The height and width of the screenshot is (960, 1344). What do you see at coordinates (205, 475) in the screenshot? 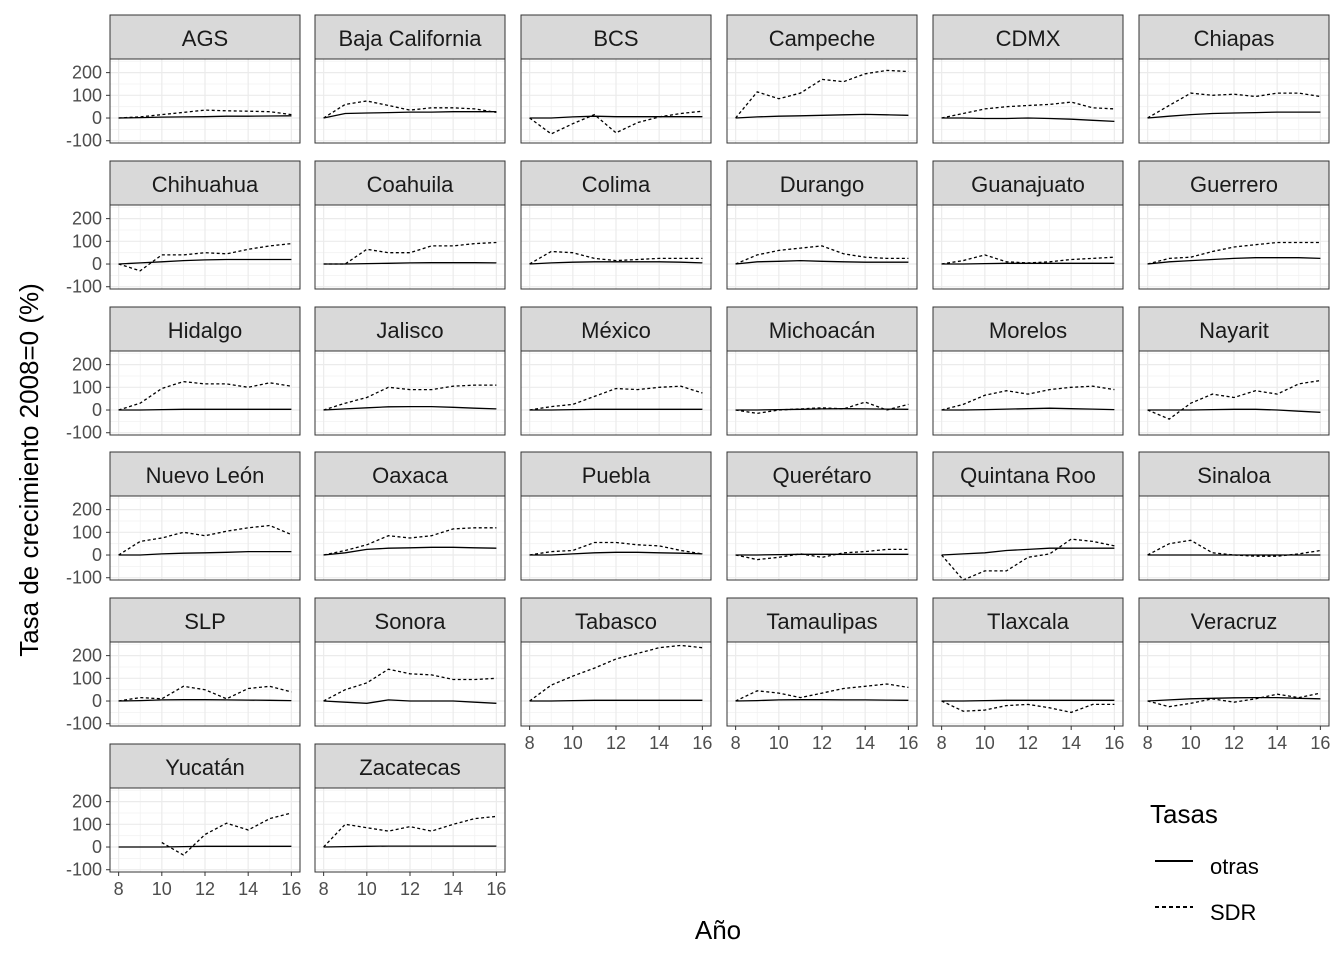
I see `facet-strip-label: Nuevo León` at bounding box center [205, 475].